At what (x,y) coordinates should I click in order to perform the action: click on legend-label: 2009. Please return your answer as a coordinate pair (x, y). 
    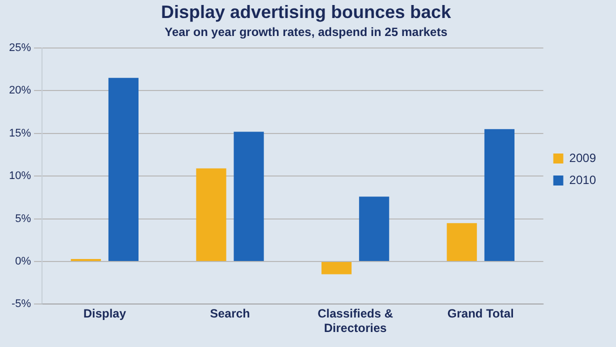
    Looking at the image, I should click on (582, 157).